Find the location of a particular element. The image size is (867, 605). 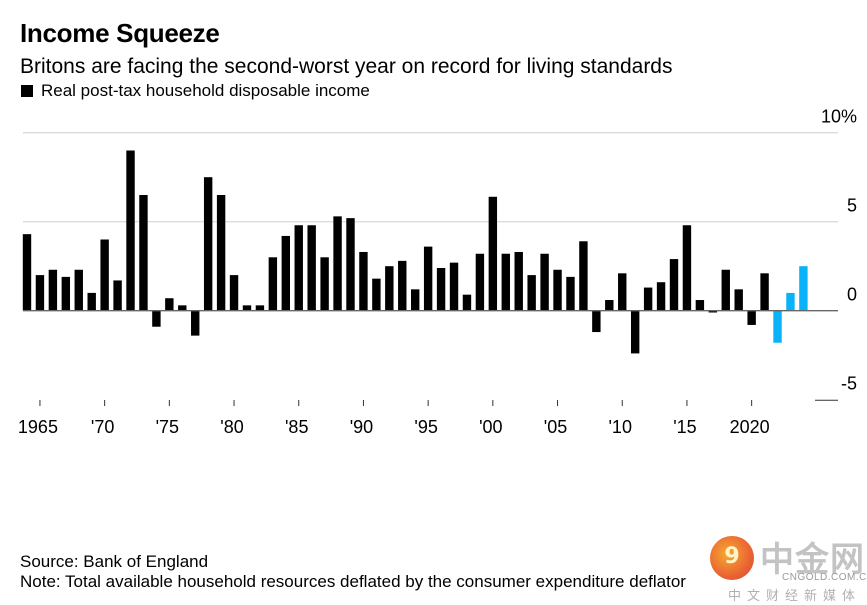

bar-2024 is located at coordinates (803, 288).